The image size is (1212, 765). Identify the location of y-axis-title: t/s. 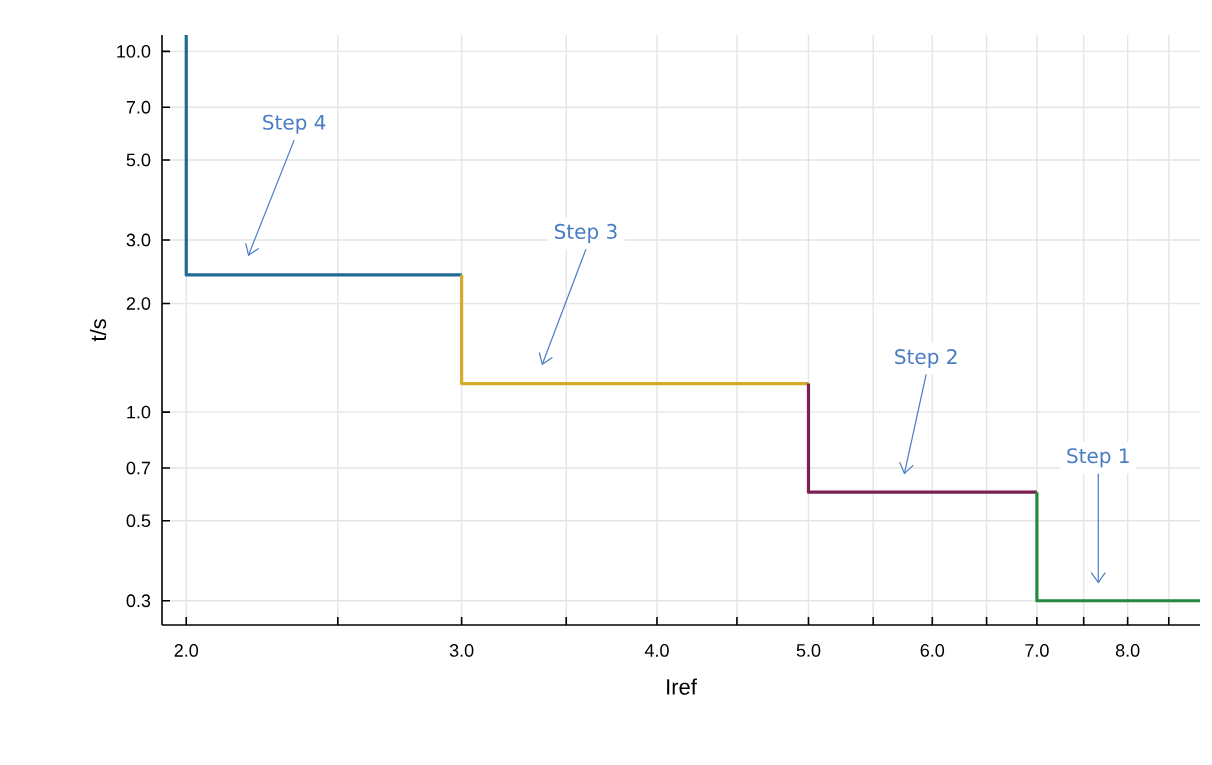
(98, 330).